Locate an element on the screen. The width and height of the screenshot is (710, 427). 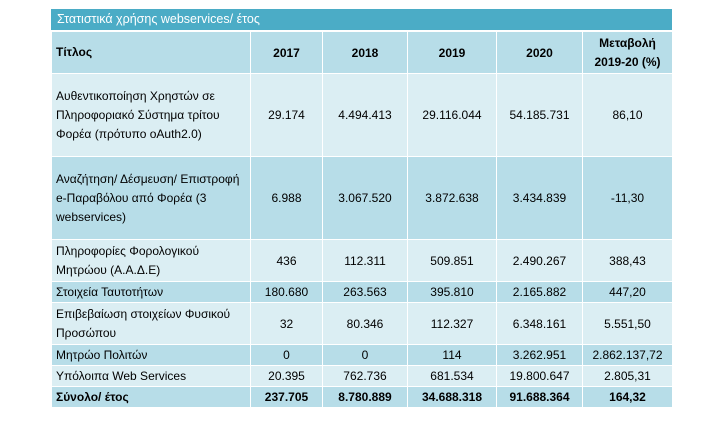
cell-2017: 20.395 is located at coordinates (286, 376).